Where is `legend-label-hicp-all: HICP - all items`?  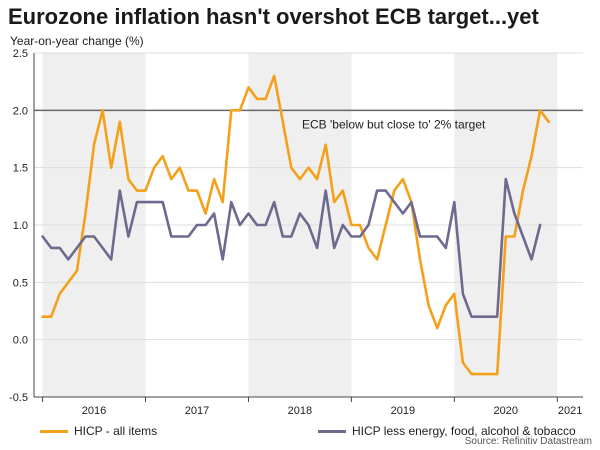
legend-label-hicp-all: HICP - all items is located at coordinates (116, 431).